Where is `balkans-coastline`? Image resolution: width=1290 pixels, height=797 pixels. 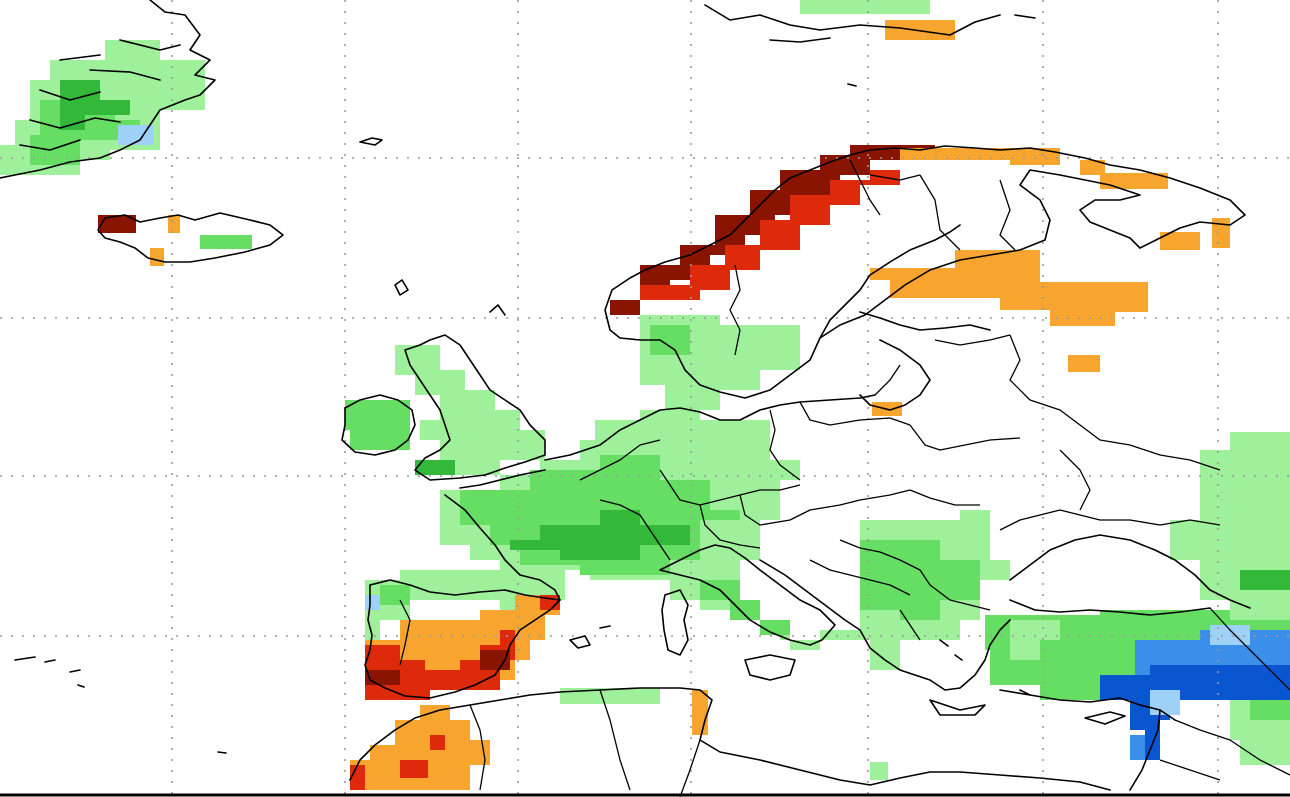
balkans-coastline is located at coordinates (885, 625).